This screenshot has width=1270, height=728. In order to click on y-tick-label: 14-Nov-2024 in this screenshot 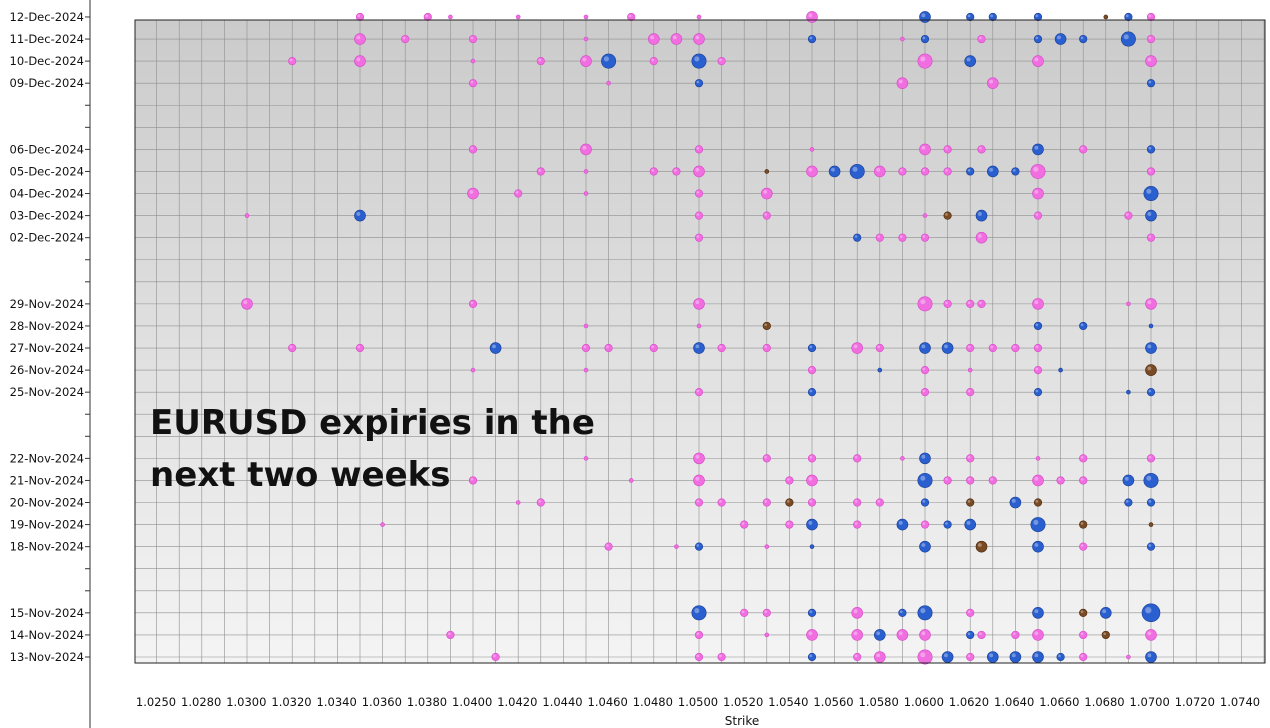, I will do `click(47, 635)`.